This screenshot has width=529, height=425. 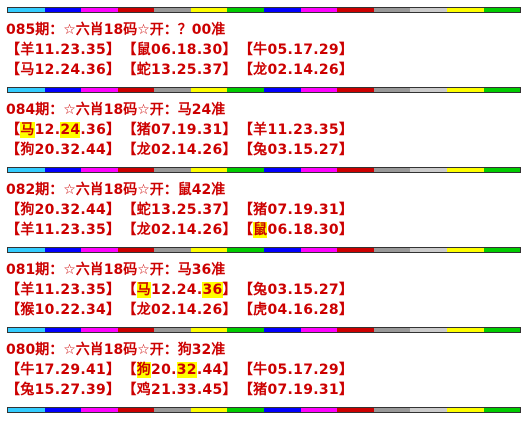 What do you see at coordinates (260, 230) in the screenshot?
I see `highlighted-hit: 鼠` at bounding box center [260, 230].